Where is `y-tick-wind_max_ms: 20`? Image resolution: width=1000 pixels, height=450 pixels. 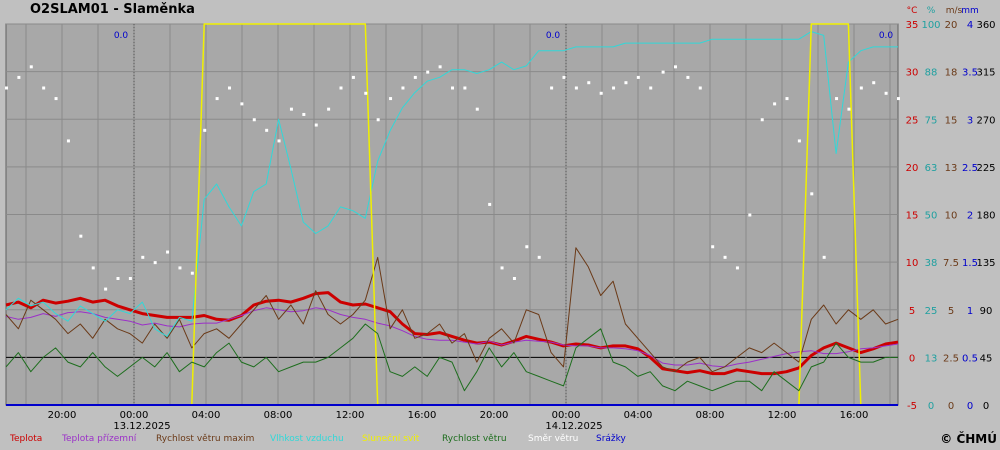 y-tick-wind_max_ms: 20 is located at coordinates (951, 25).